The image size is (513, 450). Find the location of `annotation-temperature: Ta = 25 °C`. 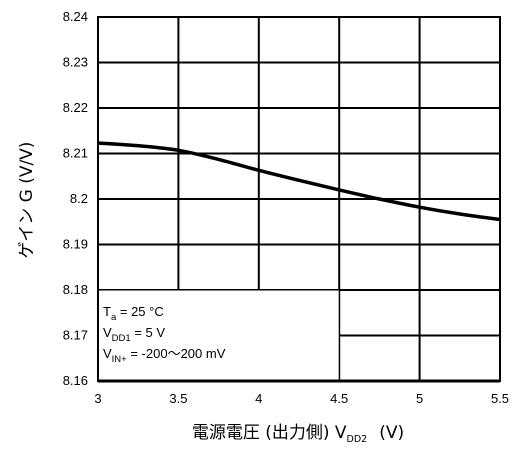

annotation-temperature: Ta = 25 °C is located at coordinates (133, 313).